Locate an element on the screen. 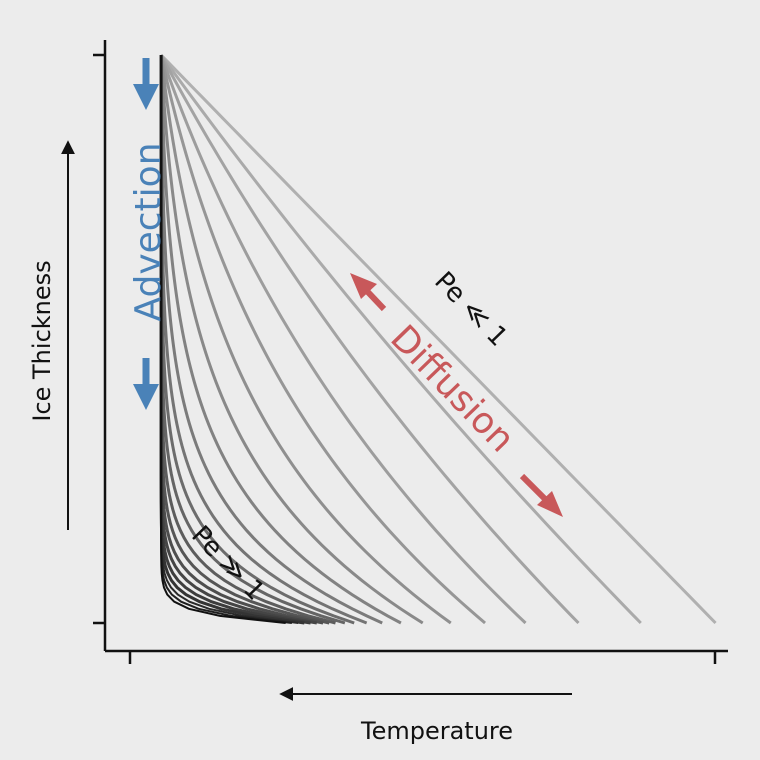  advection-annotation: Advection is located at coordinates (148, 234).